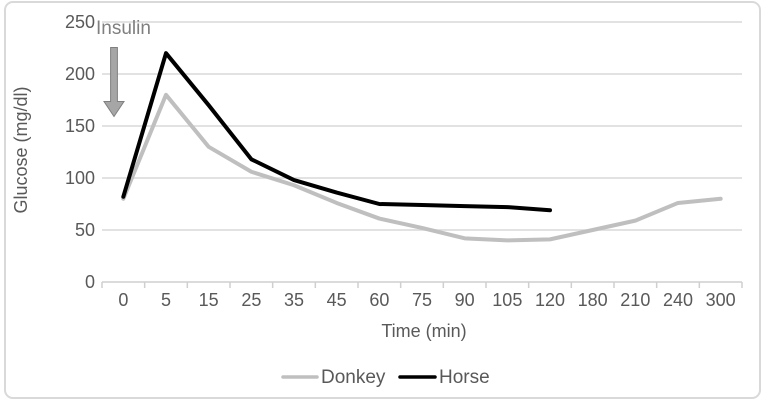 The width and height of the screenshot is (767, 406). What do you see at coordinates (593, 300) in the screenshot?
I see `x-tick-label: 180` at bounding box center [593, 300].